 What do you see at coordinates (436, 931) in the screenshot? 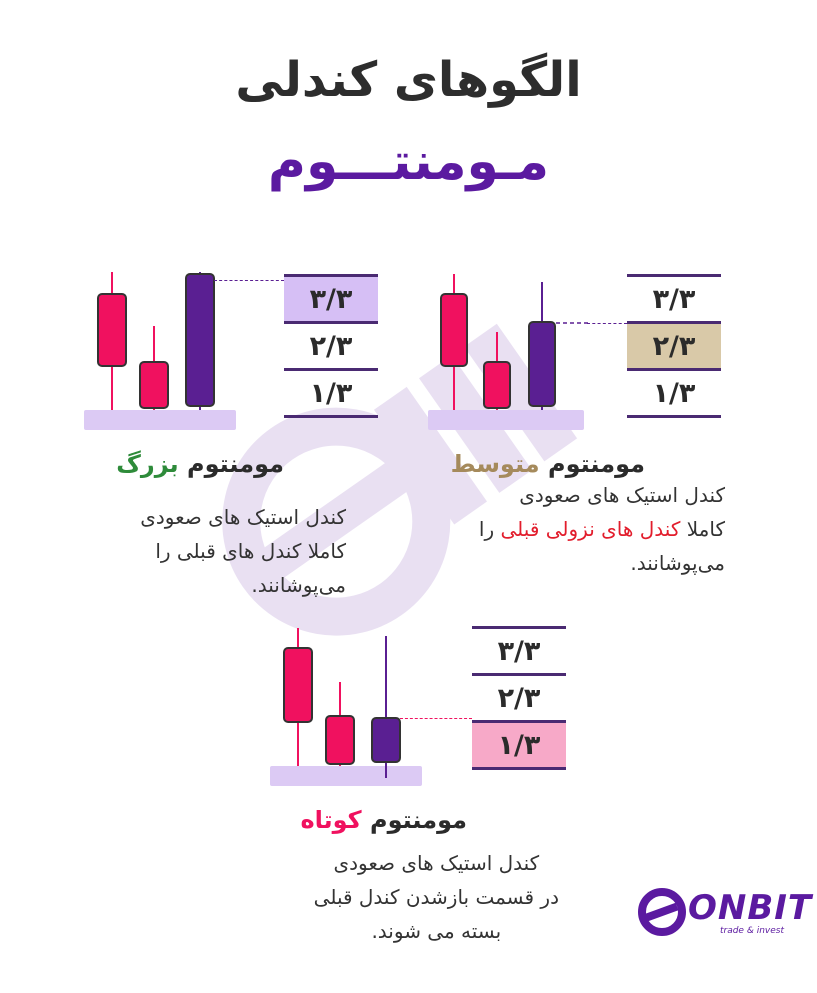
I see `desc-line: بسته می شوند.` at bounding box center [436, 931].